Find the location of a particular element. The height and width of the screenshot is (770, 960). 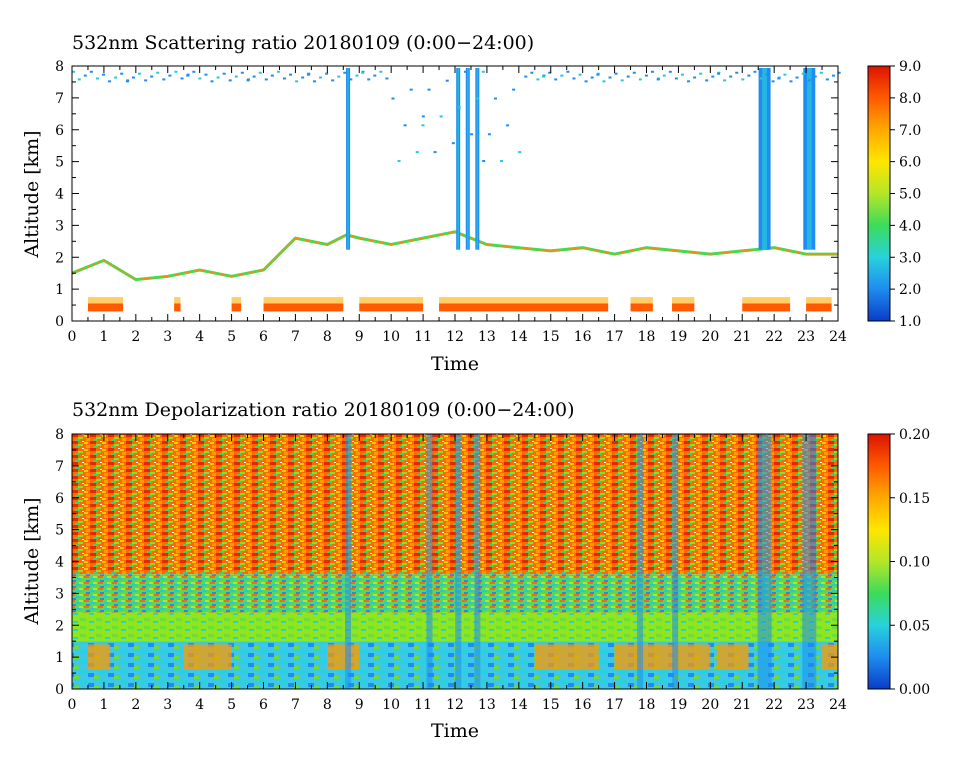

x-tick-label: 14 is located at coordinates (519, 705).